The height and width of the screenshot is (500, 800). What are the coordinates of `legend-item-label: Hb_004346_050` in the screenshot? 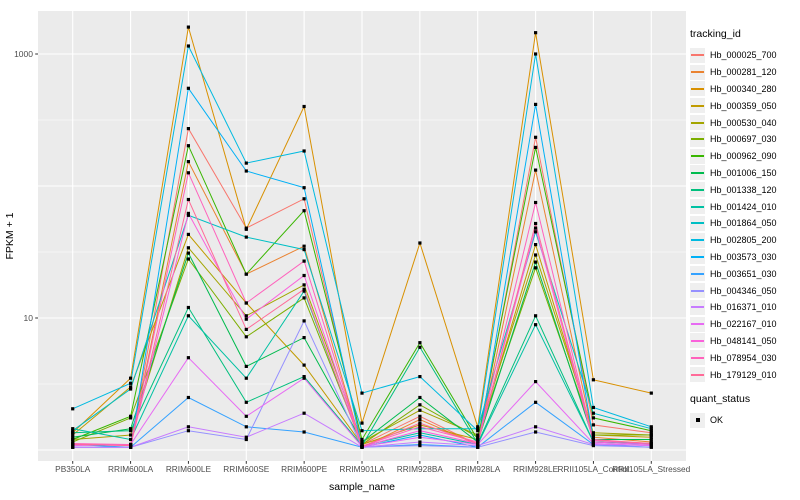 It's located at (743, 290).